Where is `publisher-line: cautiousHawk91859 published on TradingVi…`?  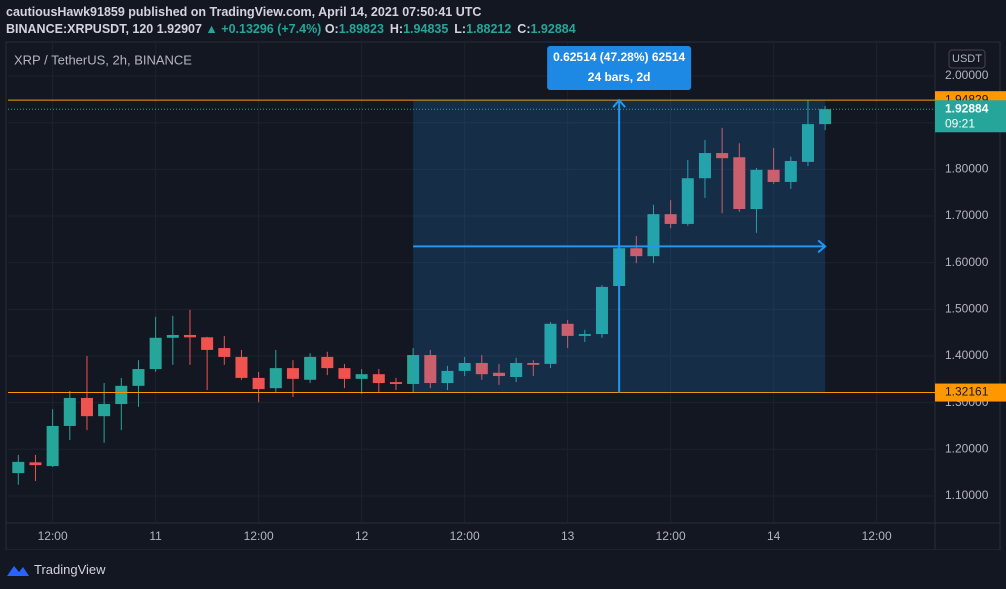 publisher-line: cautiousHawk91859 published on TradingVi… is located at coordinates (294, 12).